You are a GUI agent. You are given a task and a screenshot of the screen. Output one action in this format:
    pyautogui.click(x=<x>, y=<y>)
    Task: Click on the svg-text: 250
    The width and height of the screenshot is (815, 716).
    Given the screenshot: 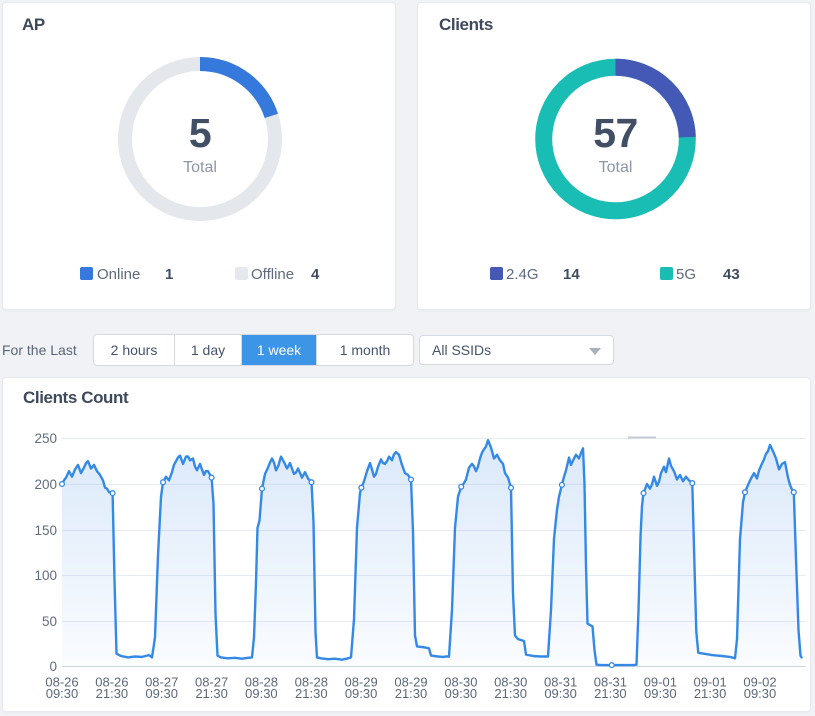 What is the action you would take?
    pyautogui.click(x=45, y=438)
    